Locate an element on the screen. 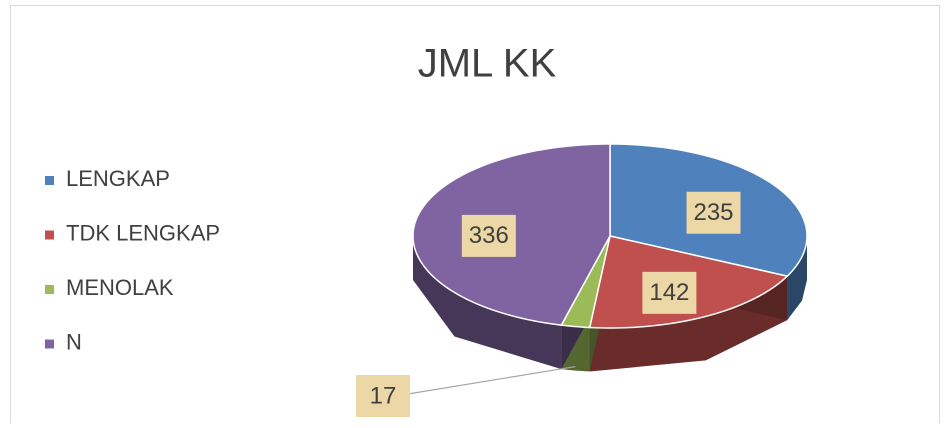  data-label: 17 is located at coordinates (383, 395).